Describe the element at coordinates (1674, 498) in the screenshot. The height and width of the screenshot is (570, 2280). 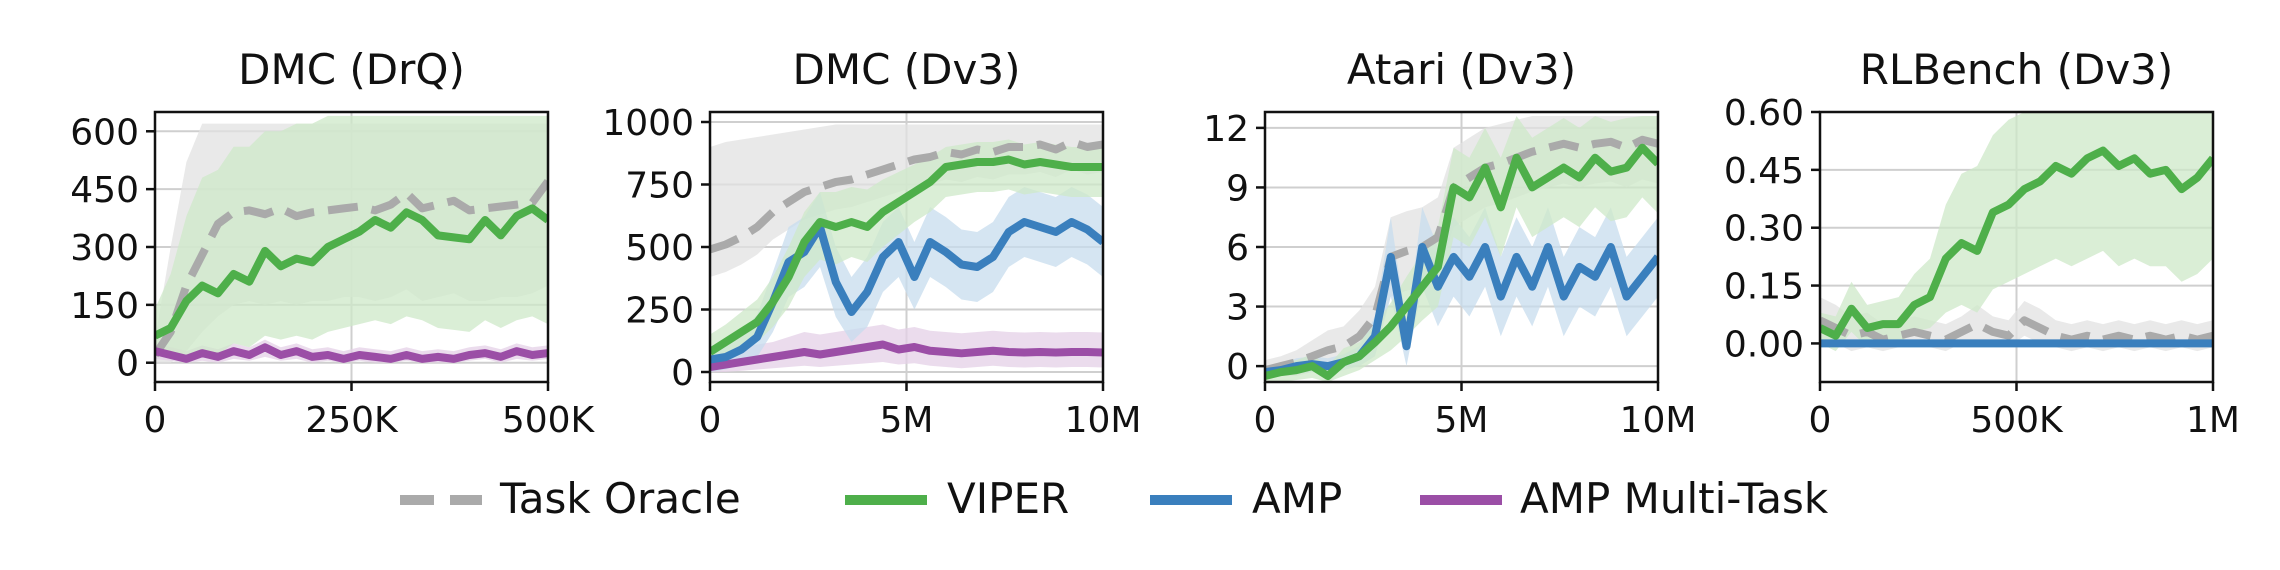
I see `legend-label-amp-multi: AMP Multi-Task` at that location.